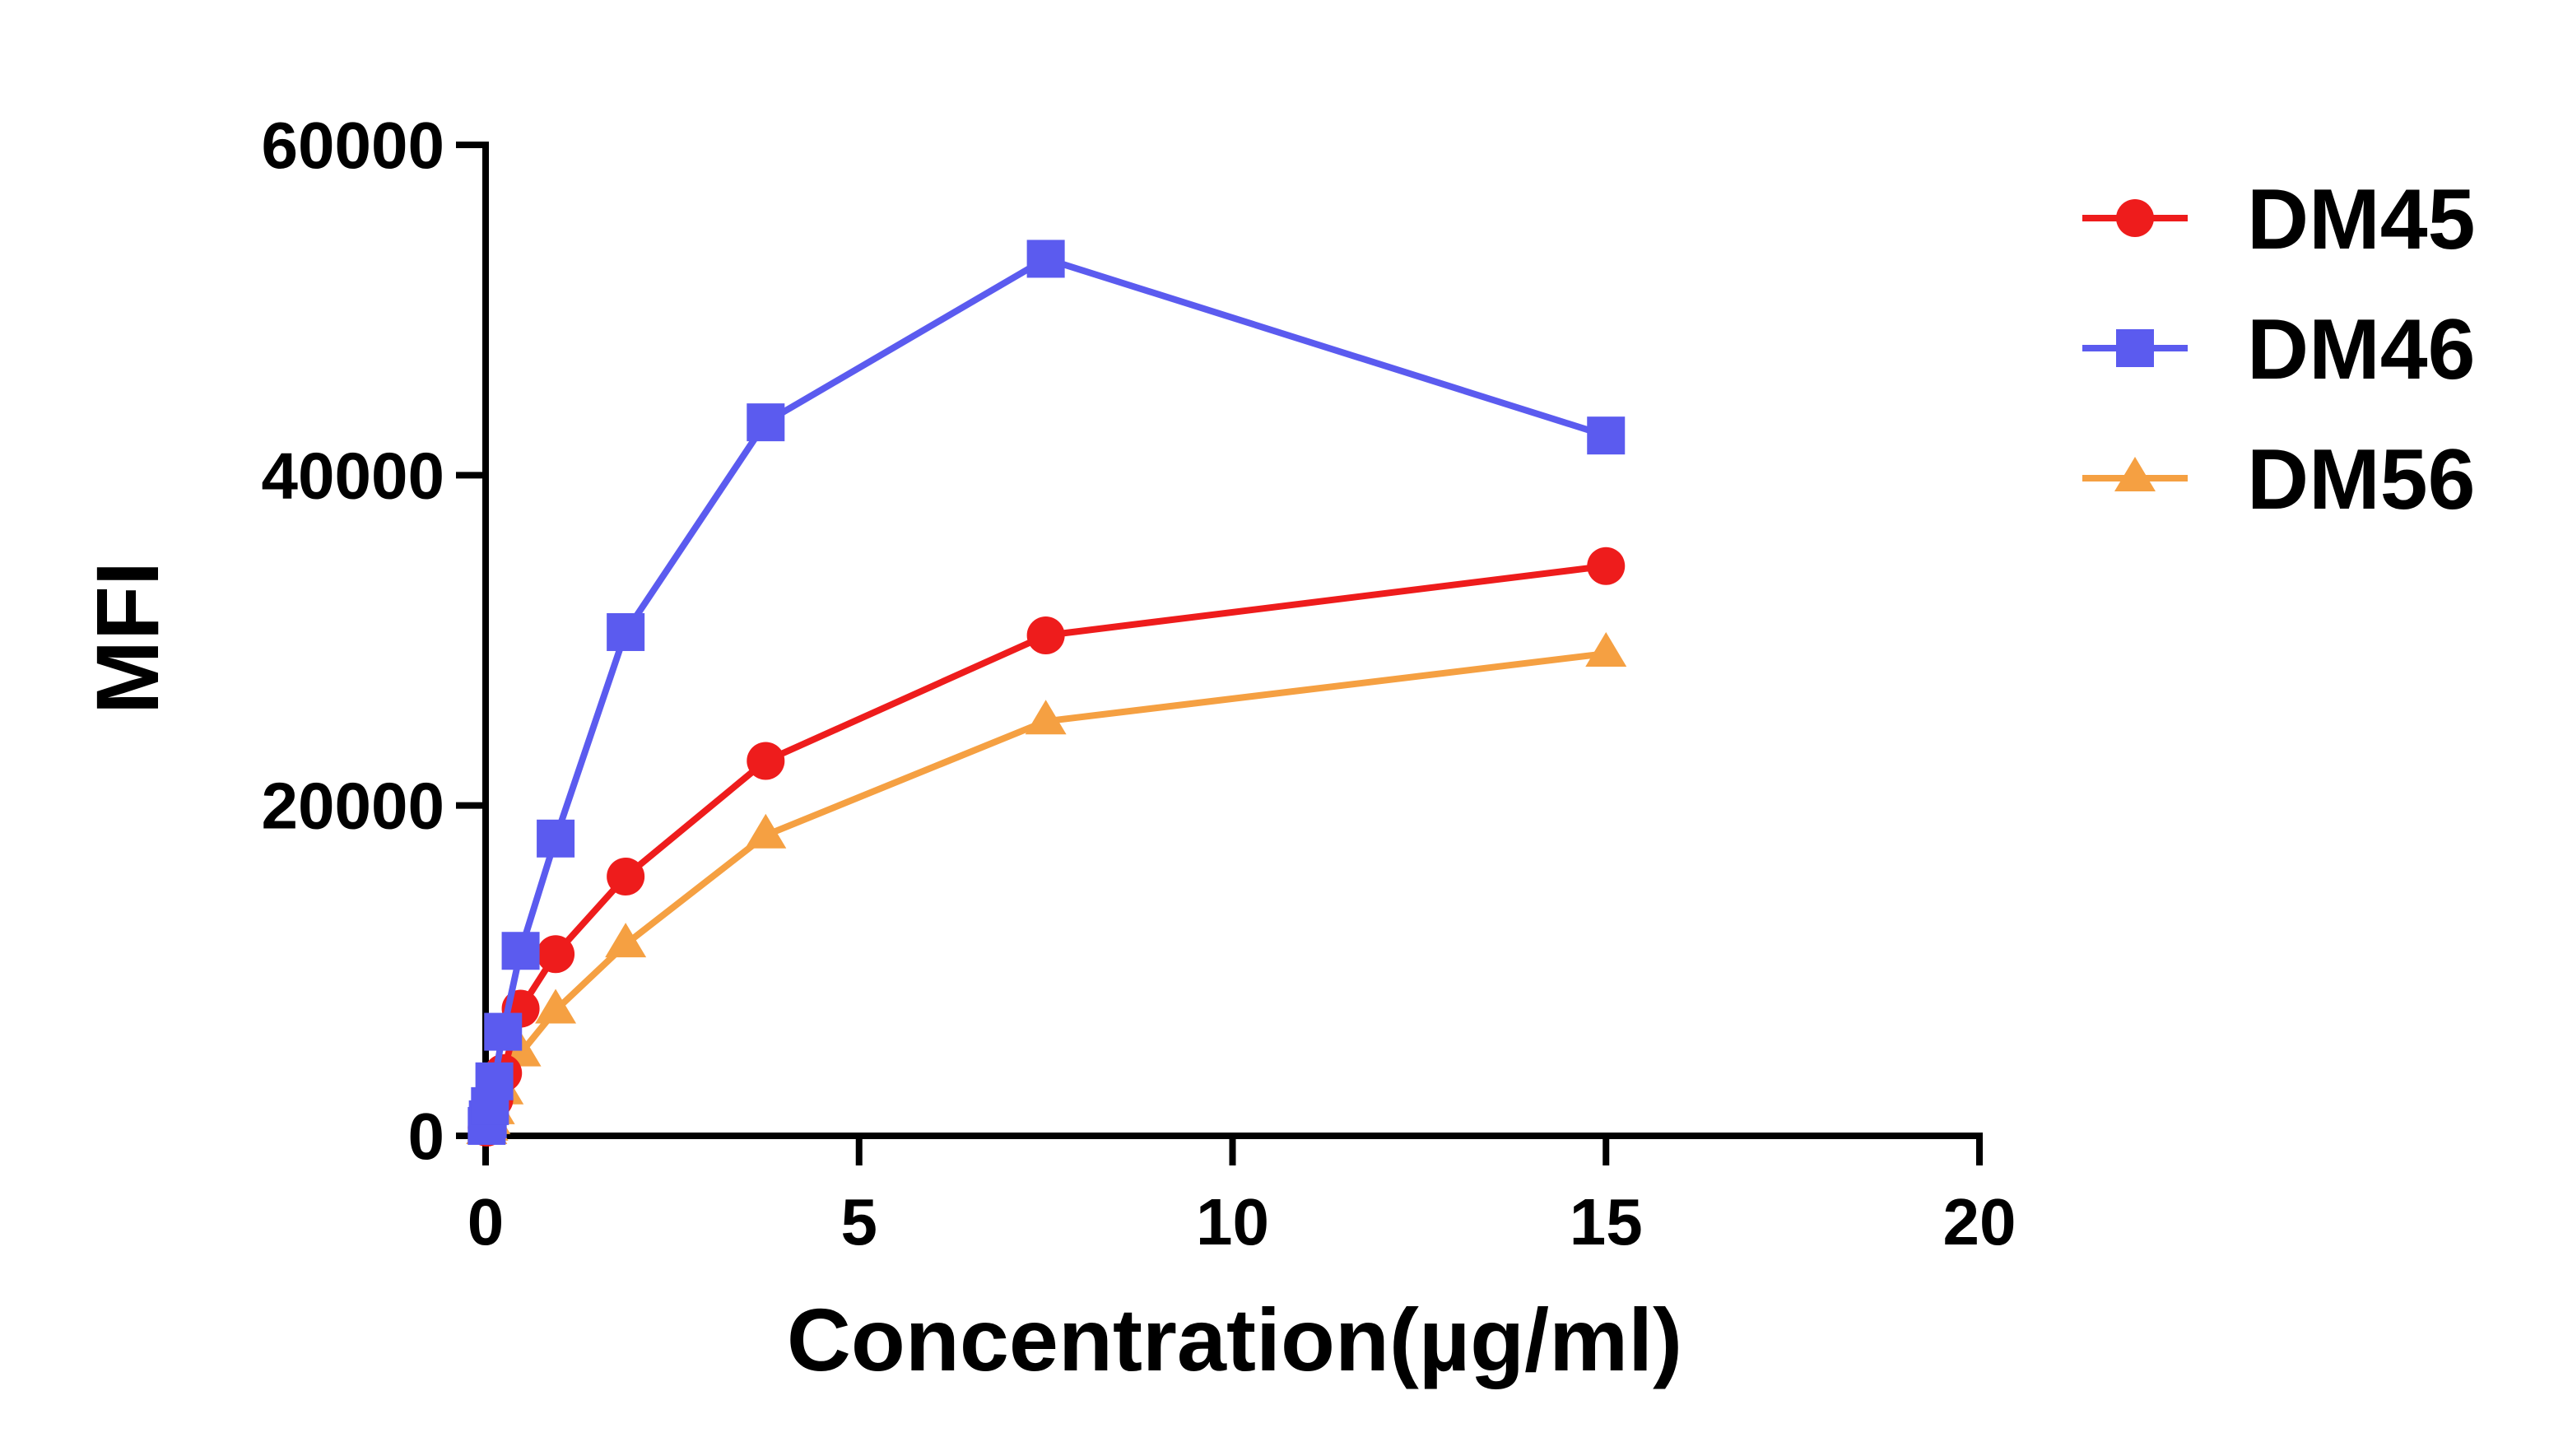 Image resolution: width=2563 pixels, height=1456 pixels. Describe the element at coordinates (486, 1221) in the screenshot. I see `x-tick-label: 0` at that location.